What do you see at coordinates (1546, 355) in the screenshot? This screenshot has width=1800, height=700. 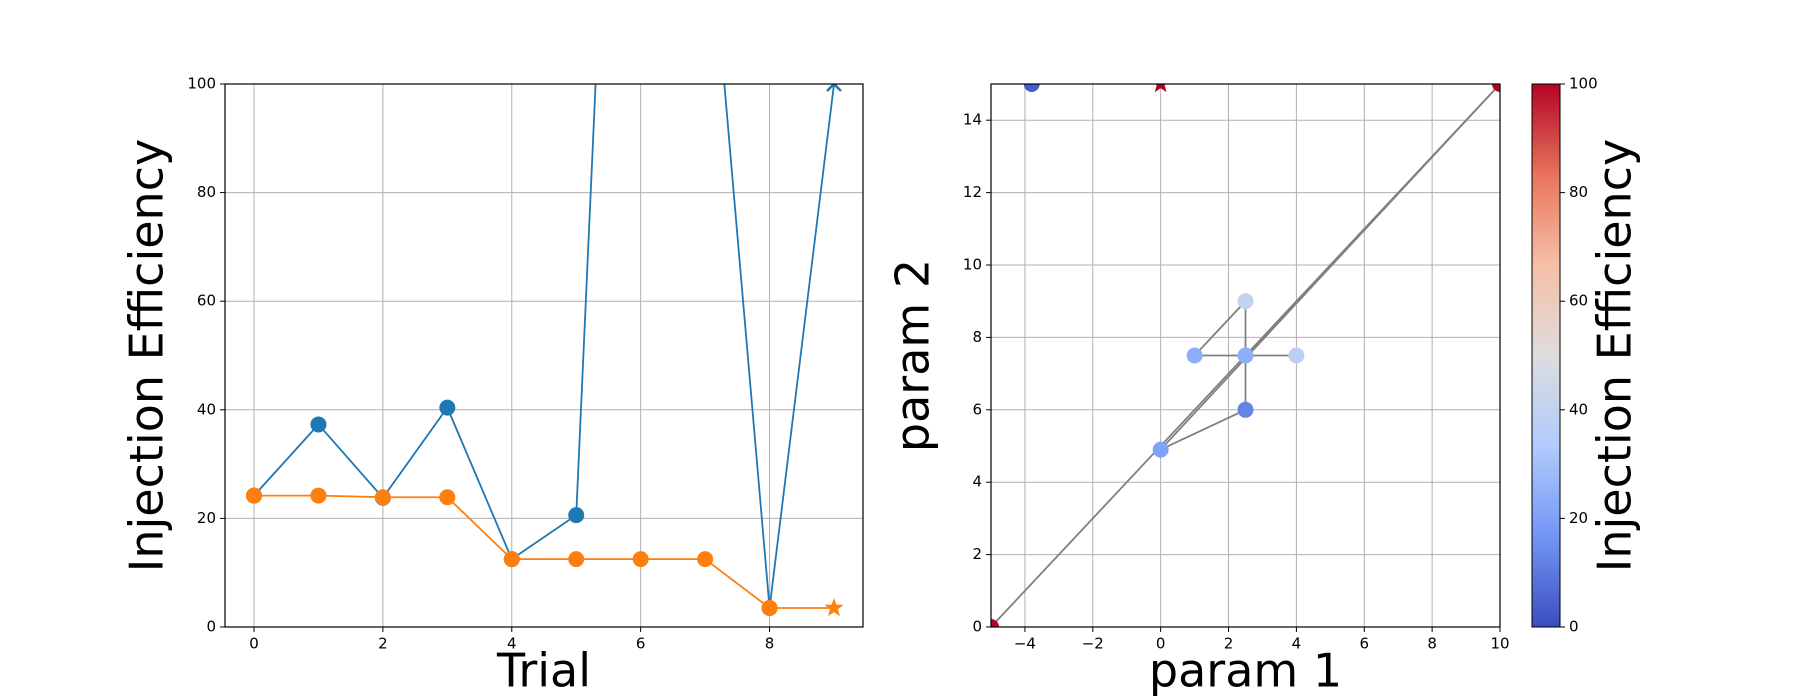 I see `colorbar` at bounding box center [1546, 355].